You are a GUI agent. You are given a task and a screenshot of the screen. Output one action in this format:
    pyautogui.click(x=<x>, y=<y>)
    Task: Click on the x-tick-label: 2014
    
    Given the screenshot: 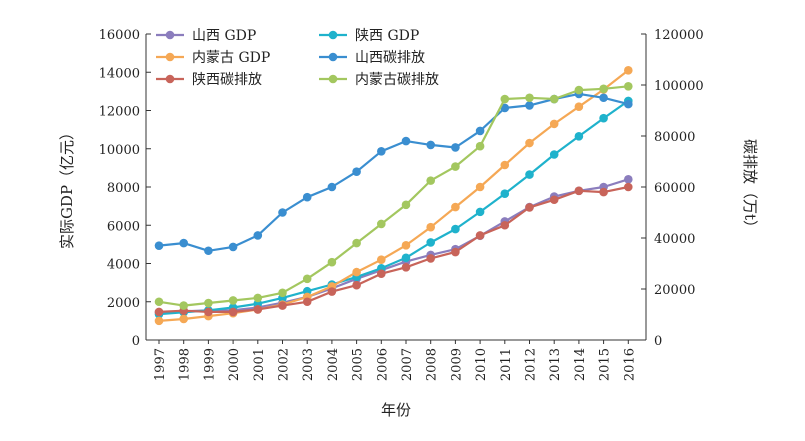 What is the action you would take?
    pyautogui.click(x=580, y=364)
    